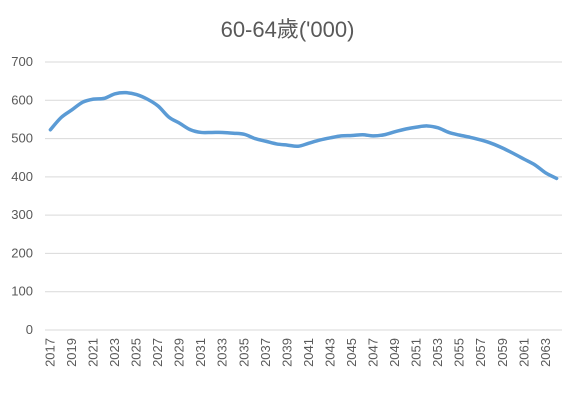 The width and height of the screenshot is (575, 400). What do you see at coordinates (308, 352) in the screenshot?
I see `x-tick-label: 2041` at bounding box center [308, 352].